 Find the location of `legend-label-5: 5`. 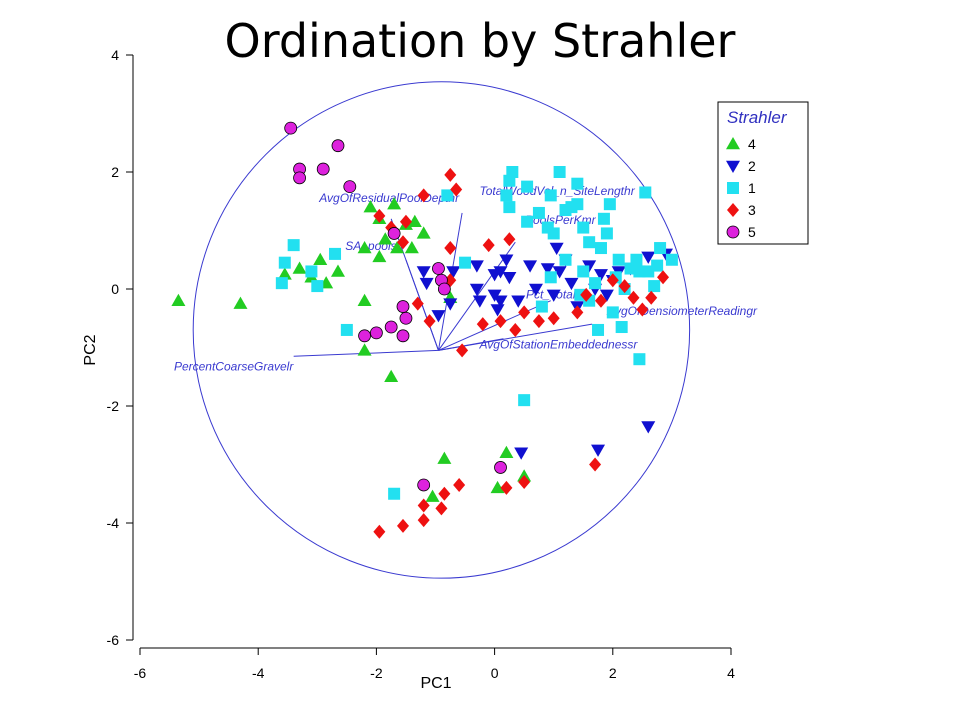

legend-label-5: 5 is located at coordinates (752, 232).